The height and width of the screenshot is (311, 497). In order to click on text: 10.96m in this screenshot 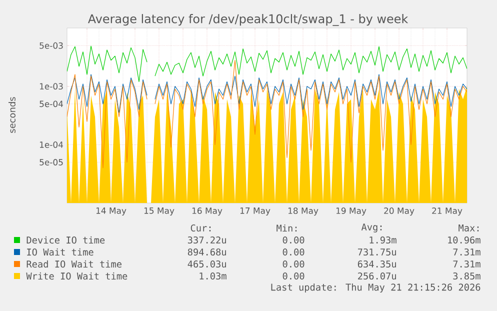, I will do `click(464, 240)`.